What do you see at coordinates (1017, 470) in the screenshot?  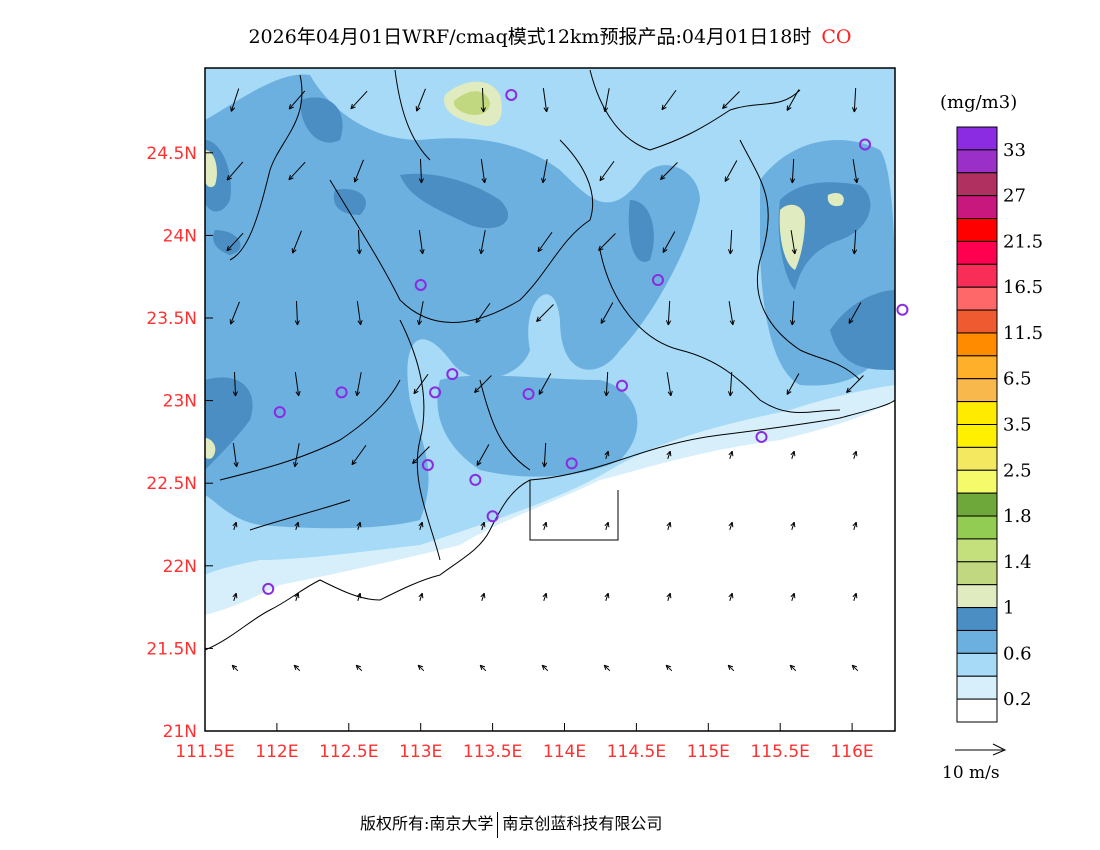 I see `colorbar-label: 2.5` at bounding box center [1017, 470].